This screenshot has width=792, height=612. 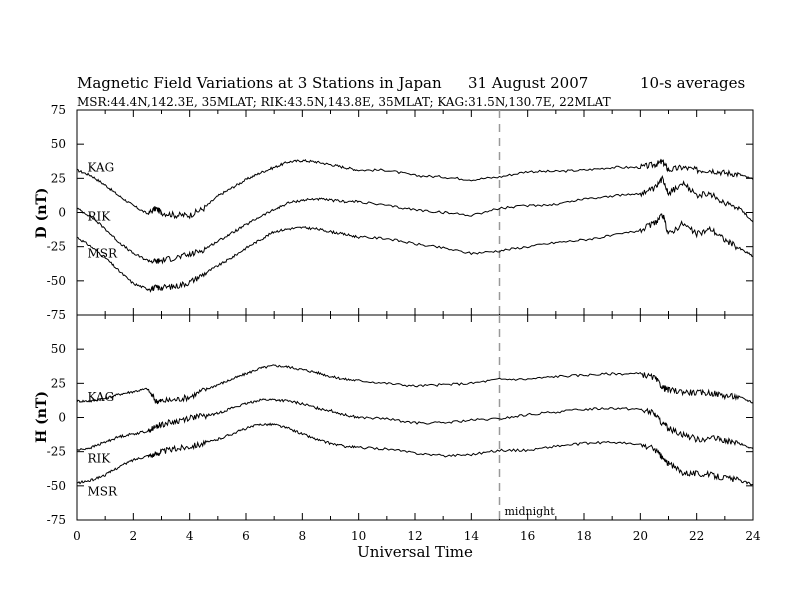 What do you see at coordinates (56, 247) in the screenshot?
I see `d-ytick-label: -25` at bounding box center [56, 247].